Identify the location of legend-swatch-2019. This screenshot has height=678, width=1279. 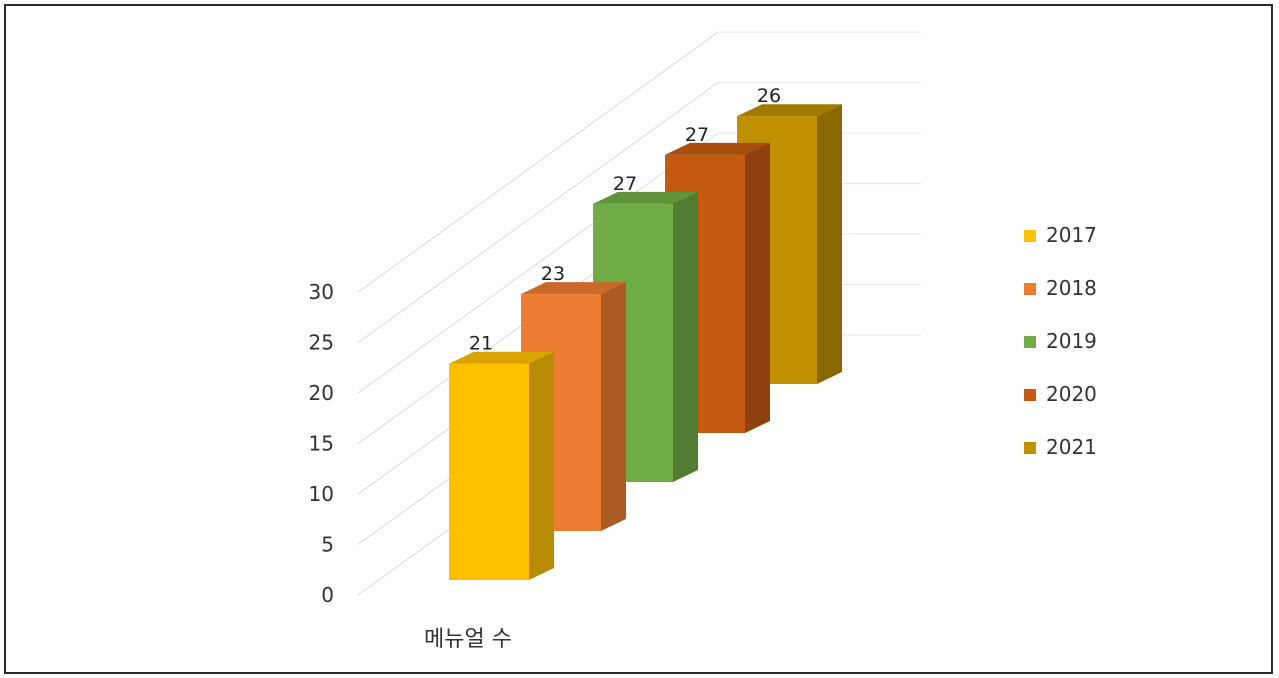
(1030, 342).